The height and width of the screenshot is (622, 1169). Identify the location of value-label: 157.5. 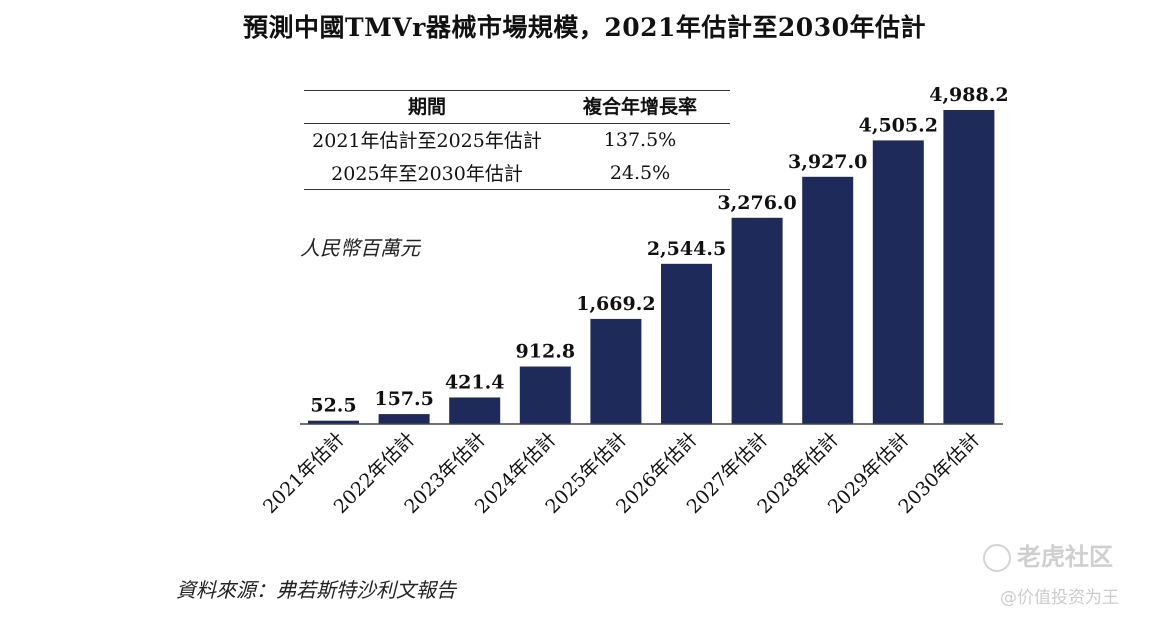
(404, 399).